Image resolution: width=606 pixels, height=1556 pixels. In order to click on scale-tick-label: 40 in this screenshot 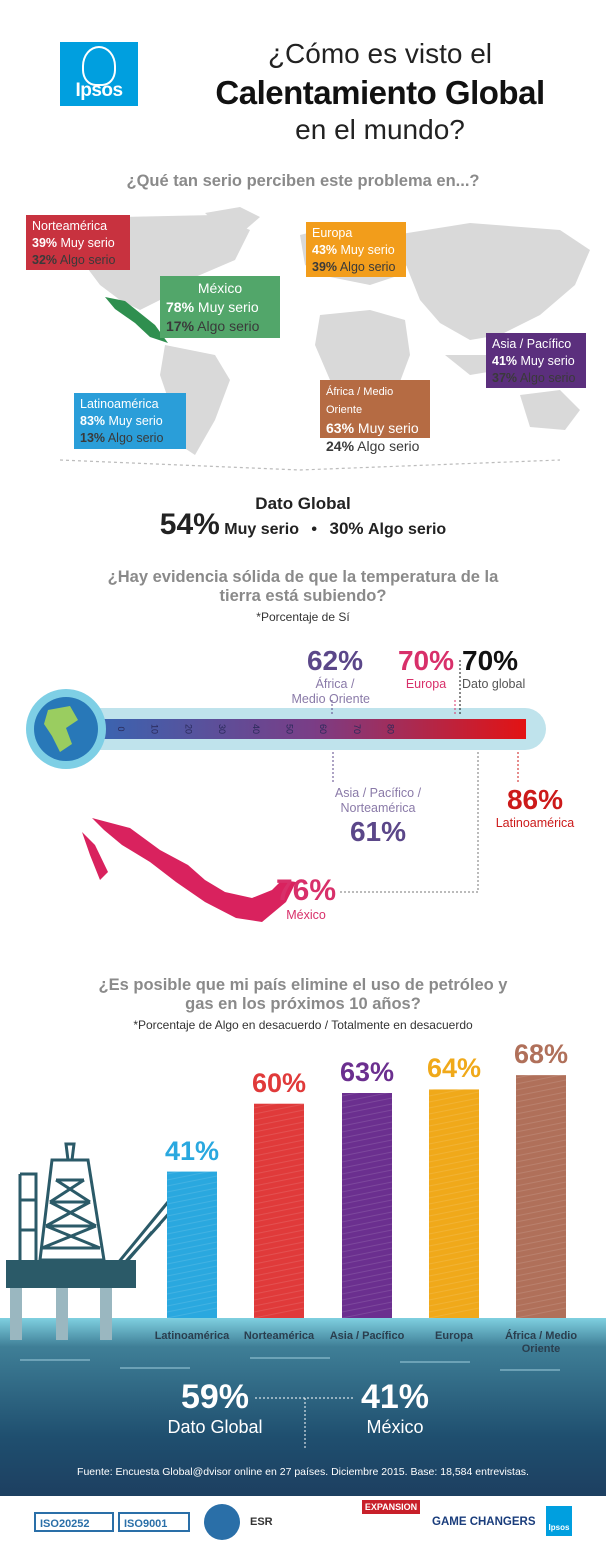, I will do `click(256, 729)`.